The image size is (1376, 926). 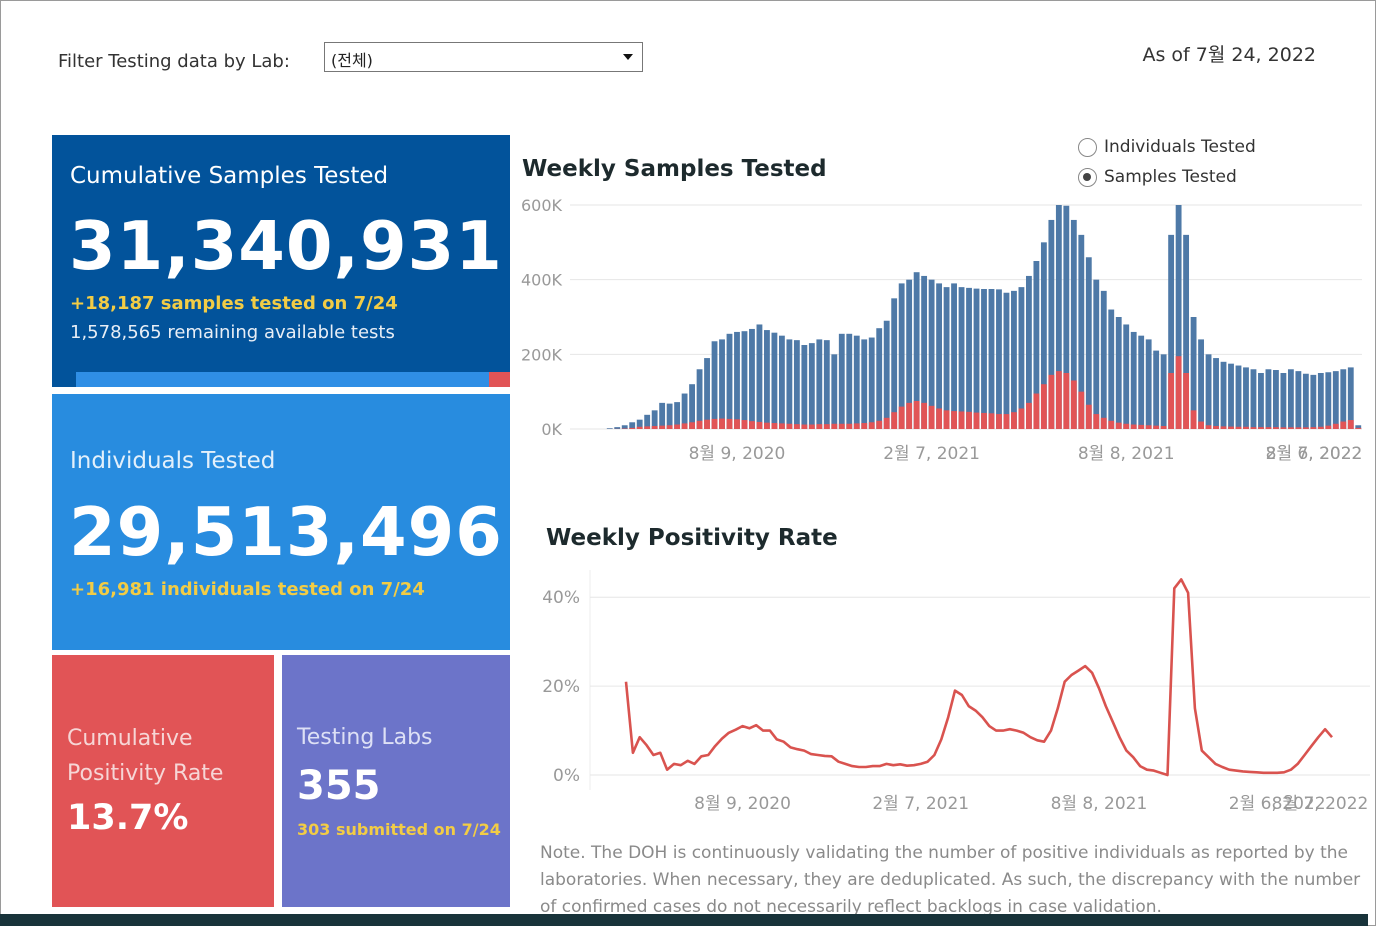 What do you see at coordinates (234, 303) in the screenshot?
I see `samples-delta: +18,187 samples tested on 7/24` at bounding box center [234, 303].